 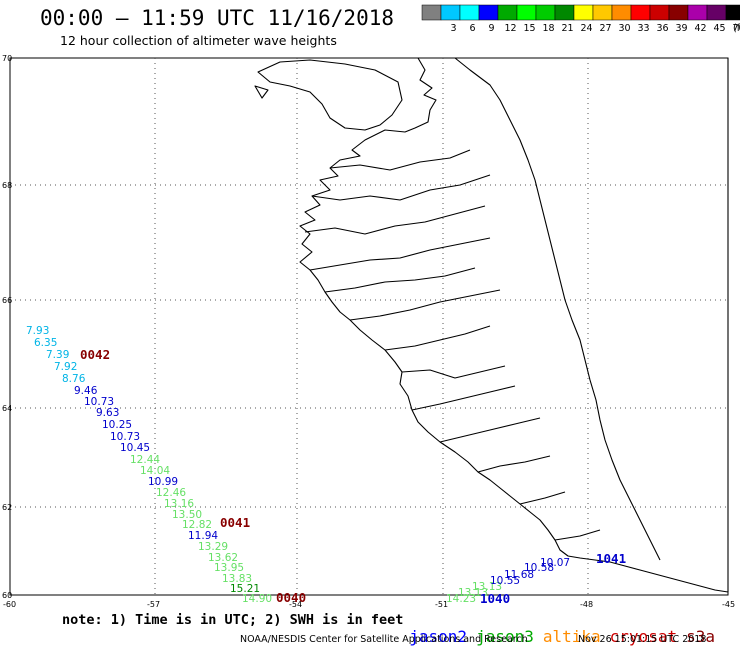 I want to click on lon-label: -51, so click(x=441, y=604).